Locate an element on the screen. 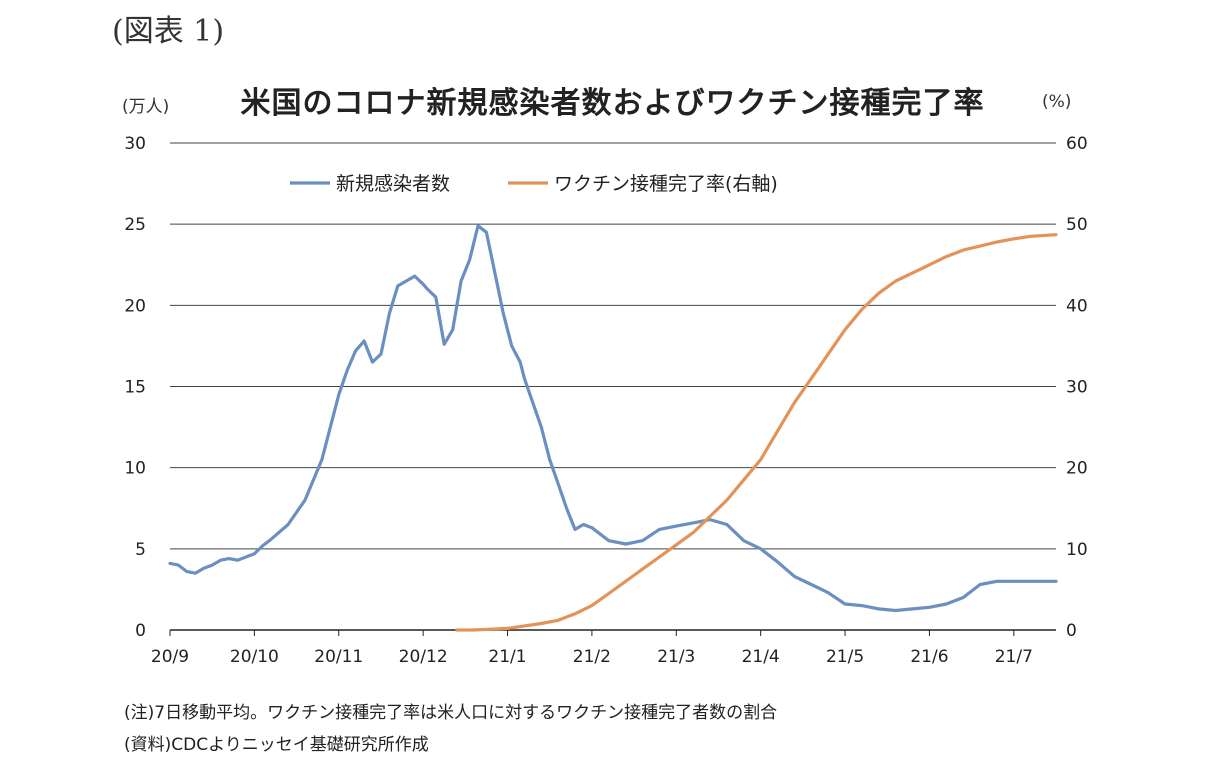  x-tick-label: 21/6 is located at coordinates (929, 657).